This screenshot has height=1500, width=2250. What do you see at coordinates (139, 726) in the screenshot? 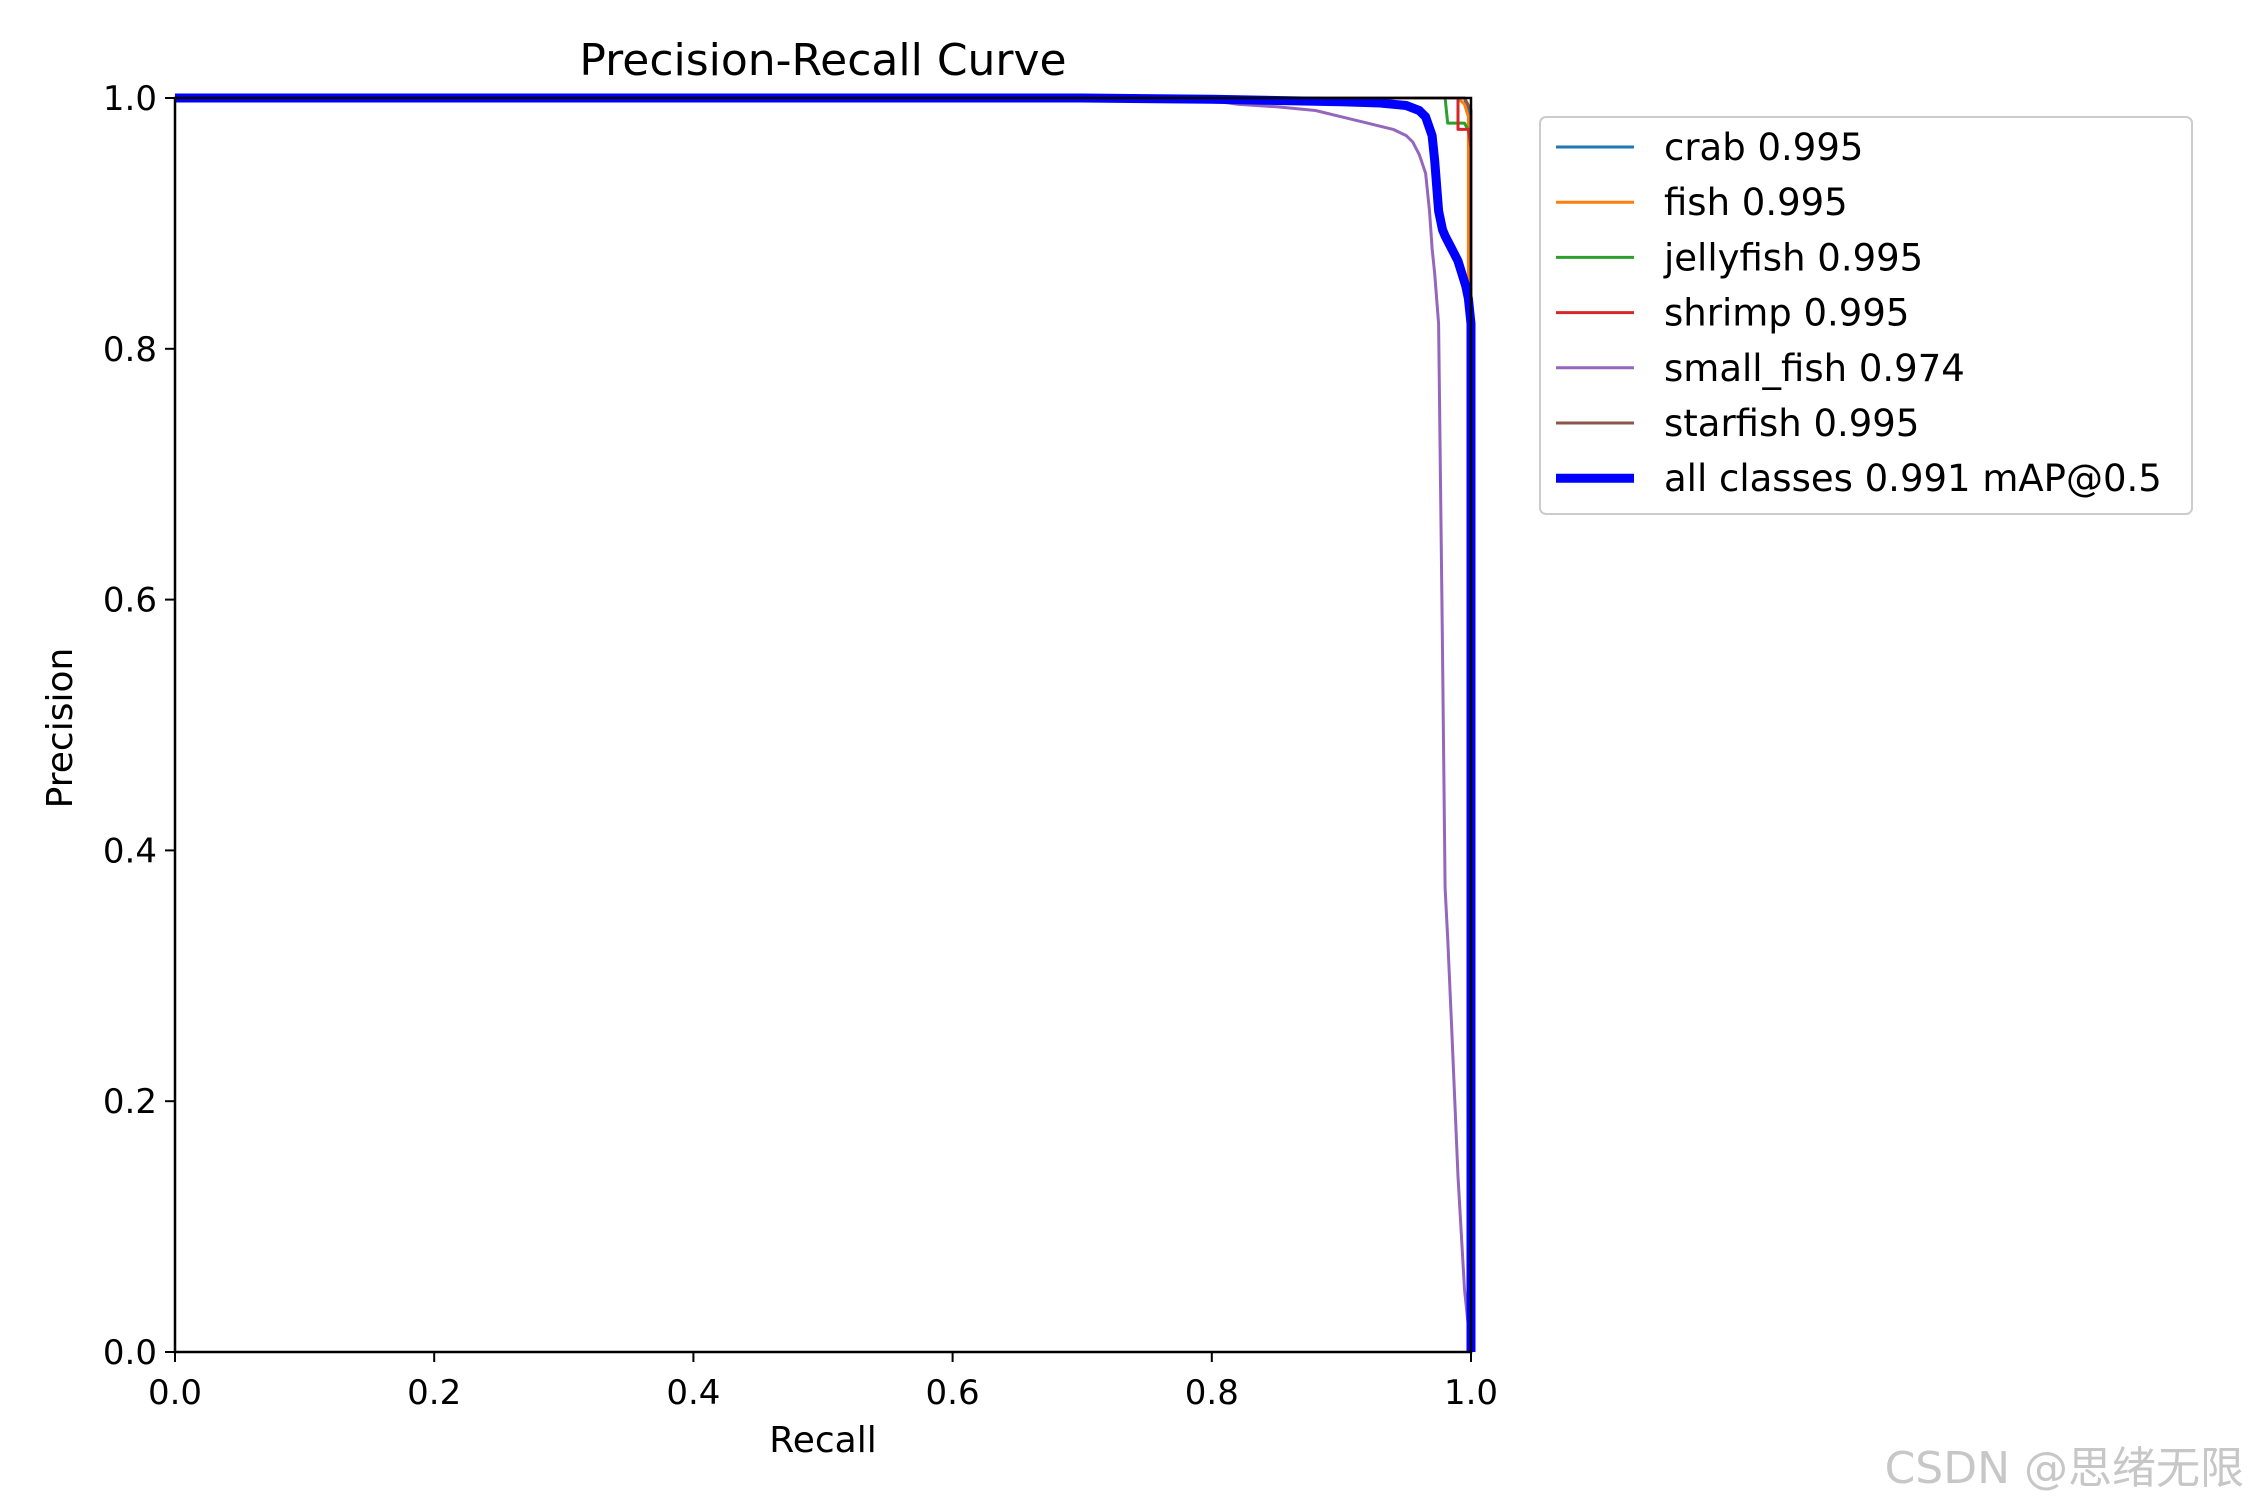
I see `y-axis-ticks: 0.0 0.2 0.4 0.6 0.8 1.0` at bounding box center [139, 726].